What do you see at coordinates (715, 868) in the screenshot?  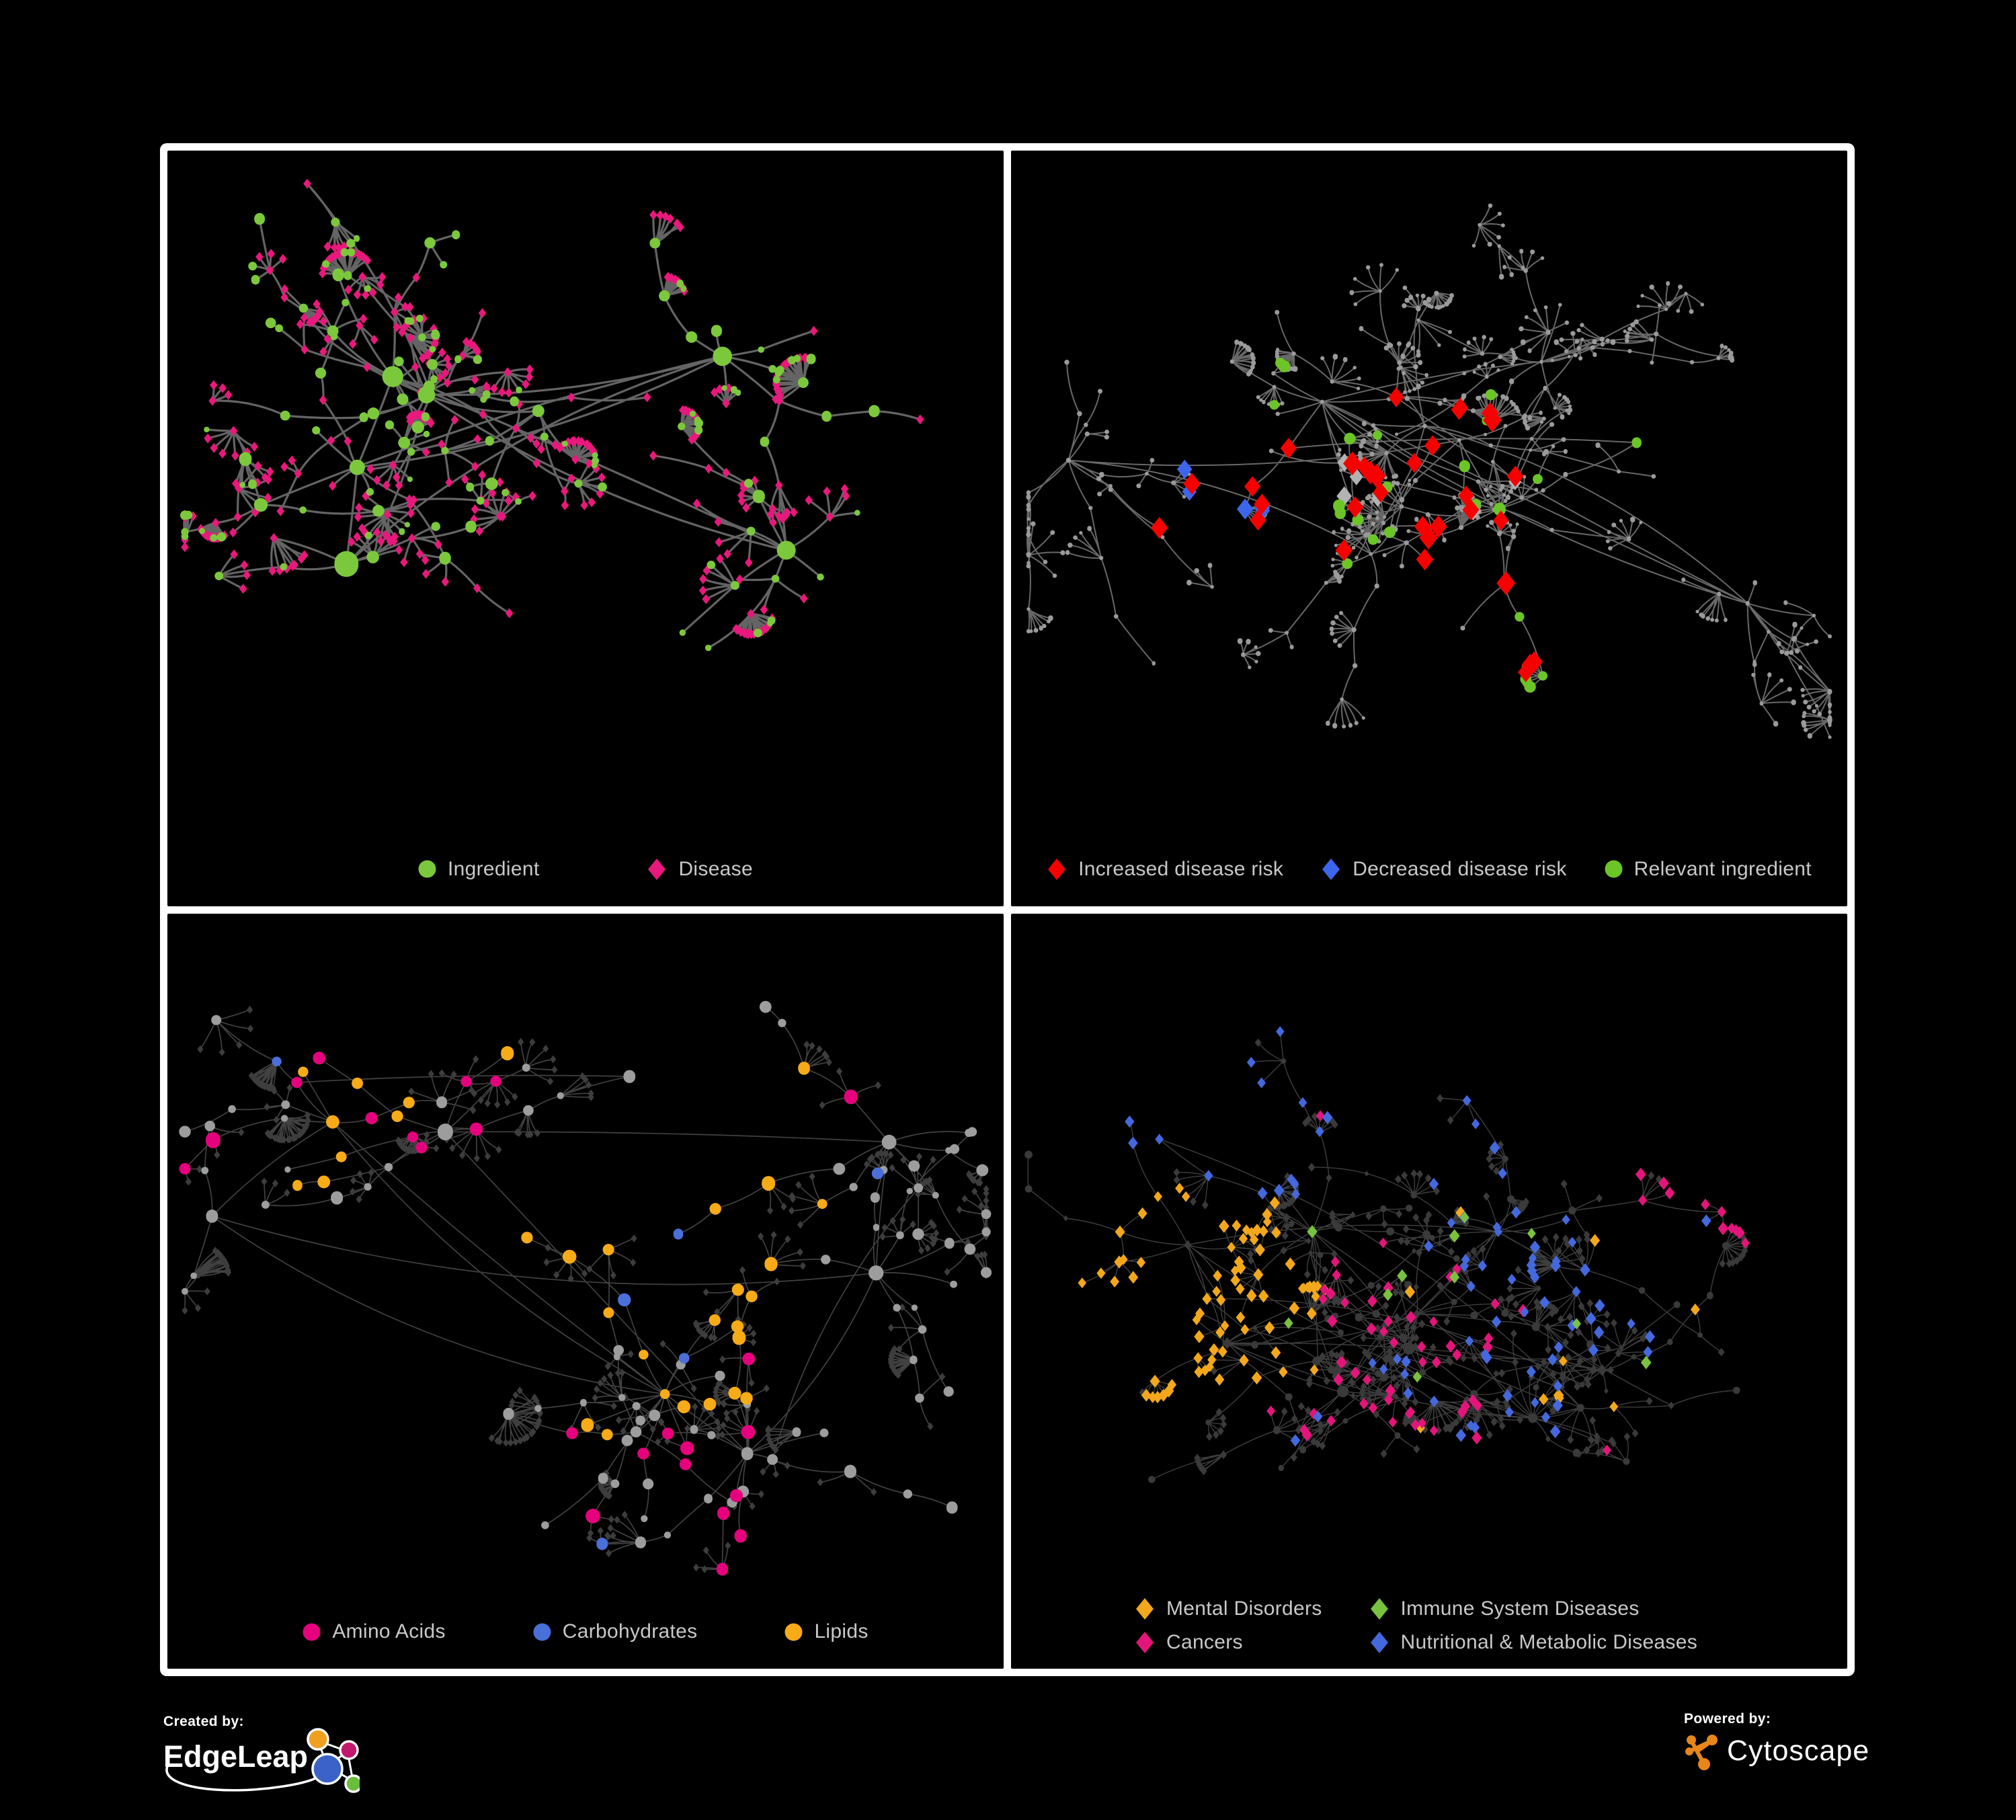 I see `legend-label: Disease` at bounding box center [715, 868].